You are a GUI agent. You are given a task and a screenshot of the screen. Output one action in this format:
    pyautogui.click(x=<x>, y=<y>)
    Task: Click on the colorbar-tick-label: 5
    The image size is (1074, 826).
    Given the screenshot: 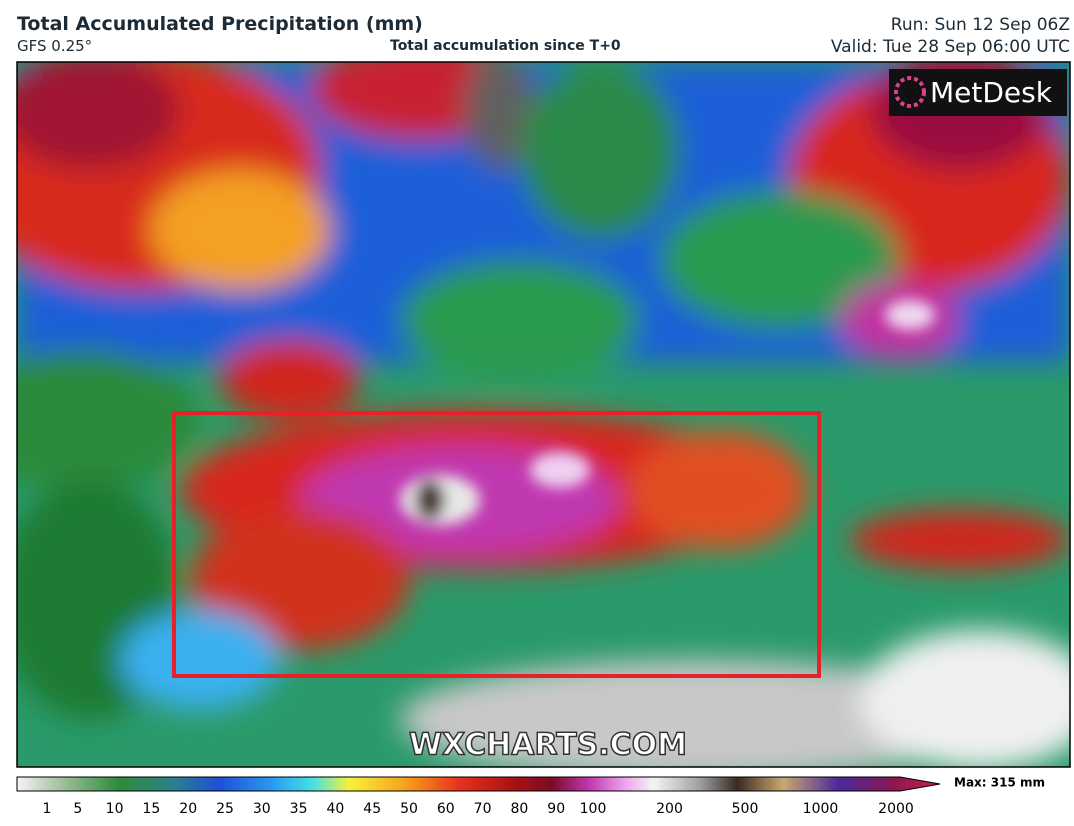 What is the action you would take?
    pyautogui.click(x=77, y=809)
    